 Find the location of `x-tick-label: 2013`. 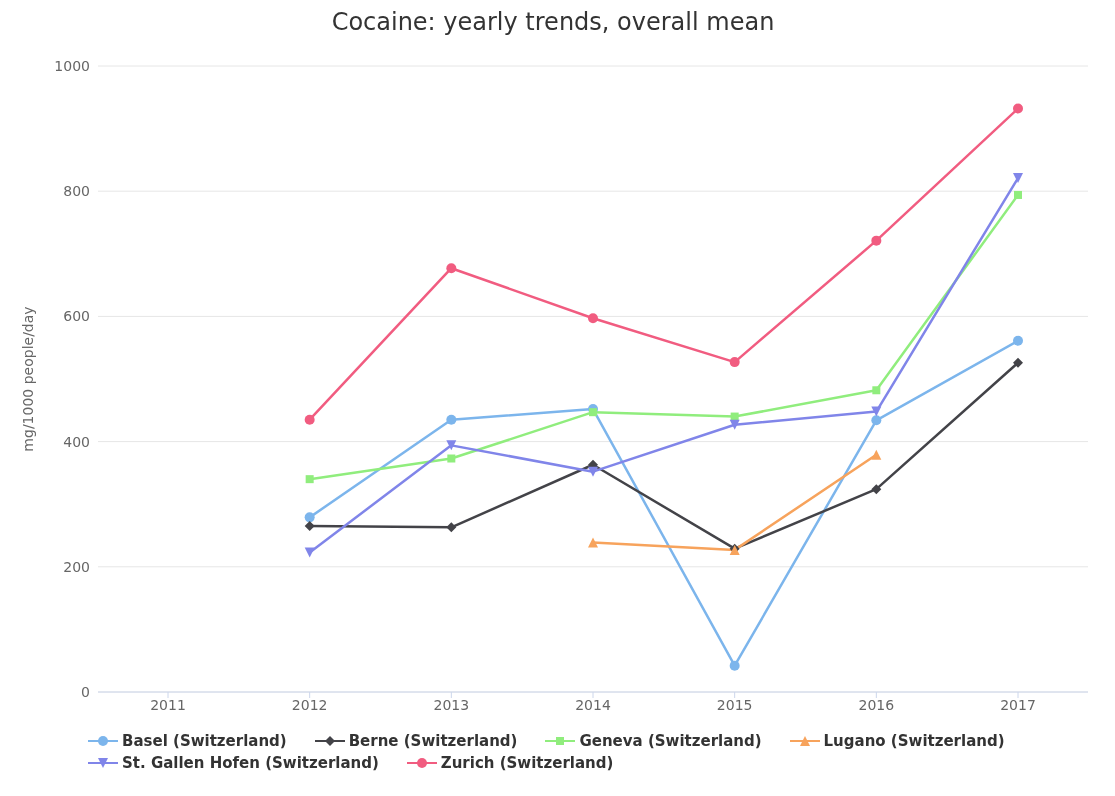

x-tick-label: 2013 is located at coordinates (451, 704).